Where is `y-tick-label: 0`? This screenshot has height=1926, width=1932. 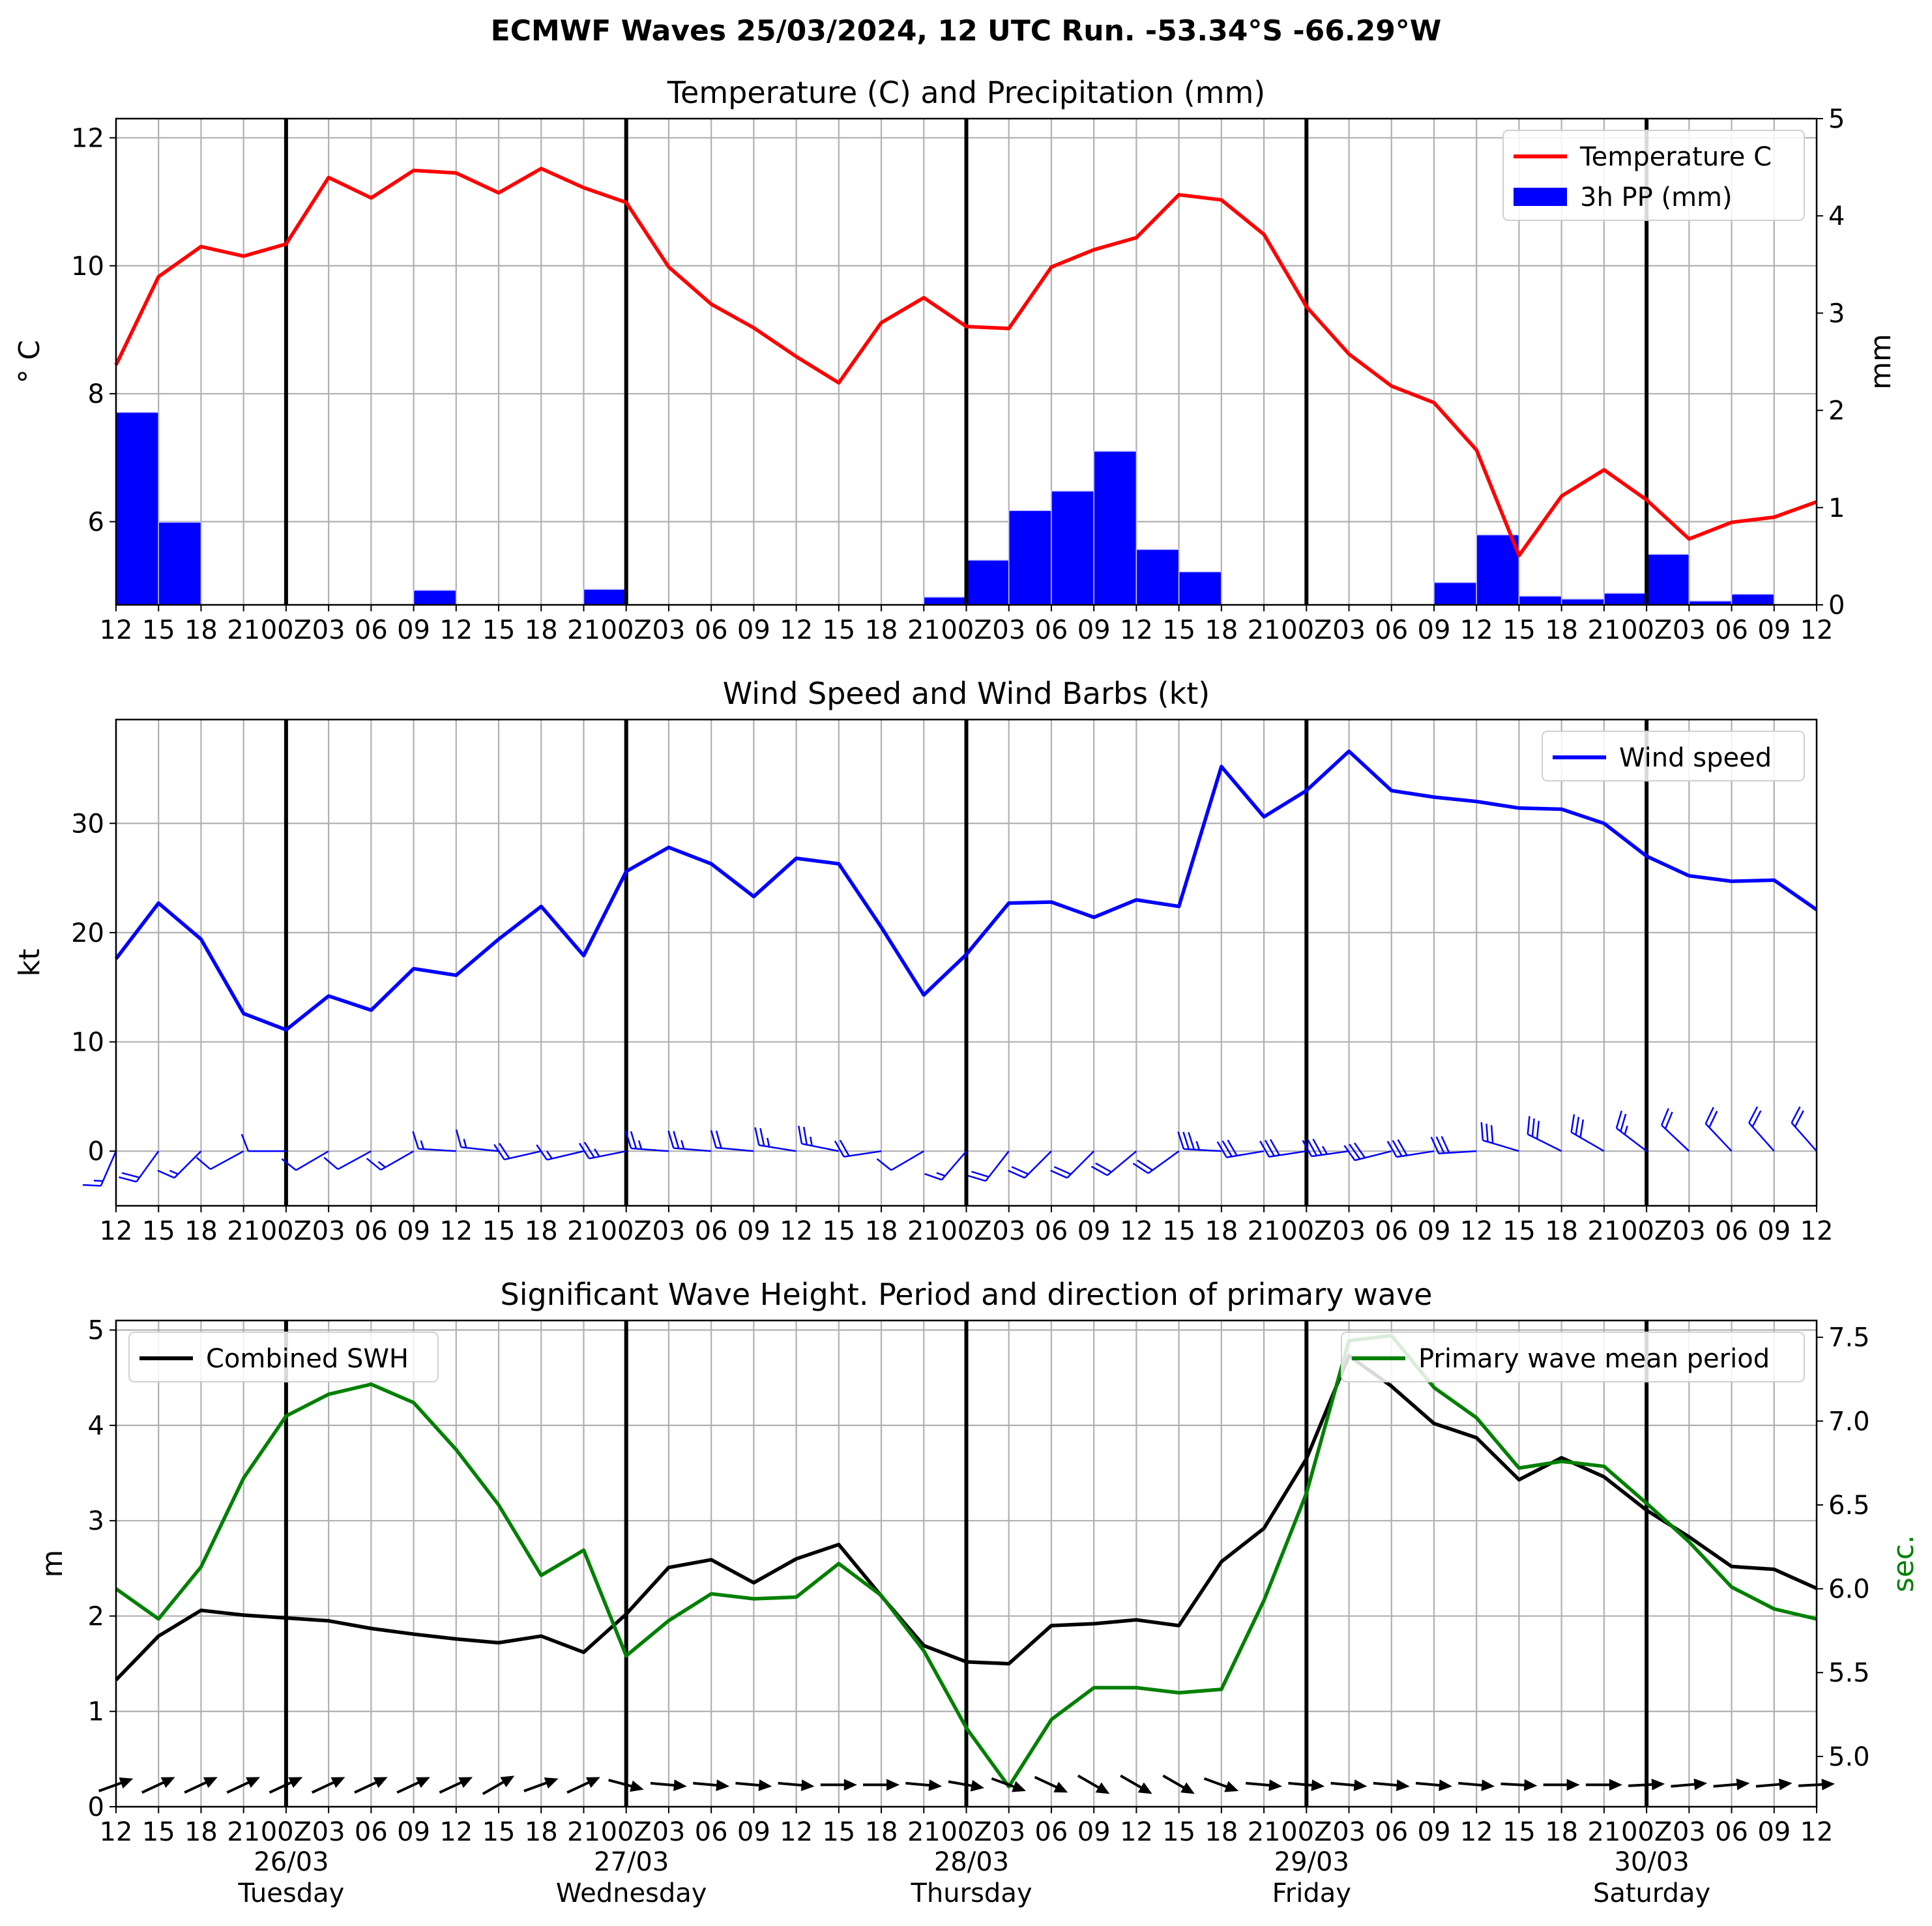 y-tick-label: 0 is located at coordinates (96, 1152).